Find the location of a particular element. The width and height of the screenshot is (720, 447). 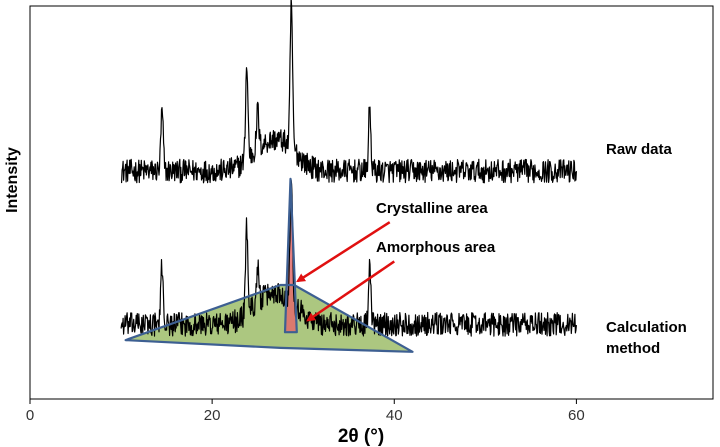

region-outline-amorphous is located at coordinates (269, 318).